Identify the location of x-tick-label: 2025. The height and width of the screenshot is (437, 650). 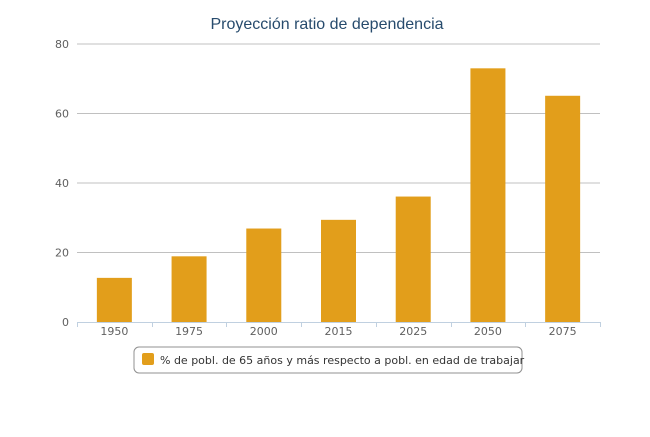
(413, 331).